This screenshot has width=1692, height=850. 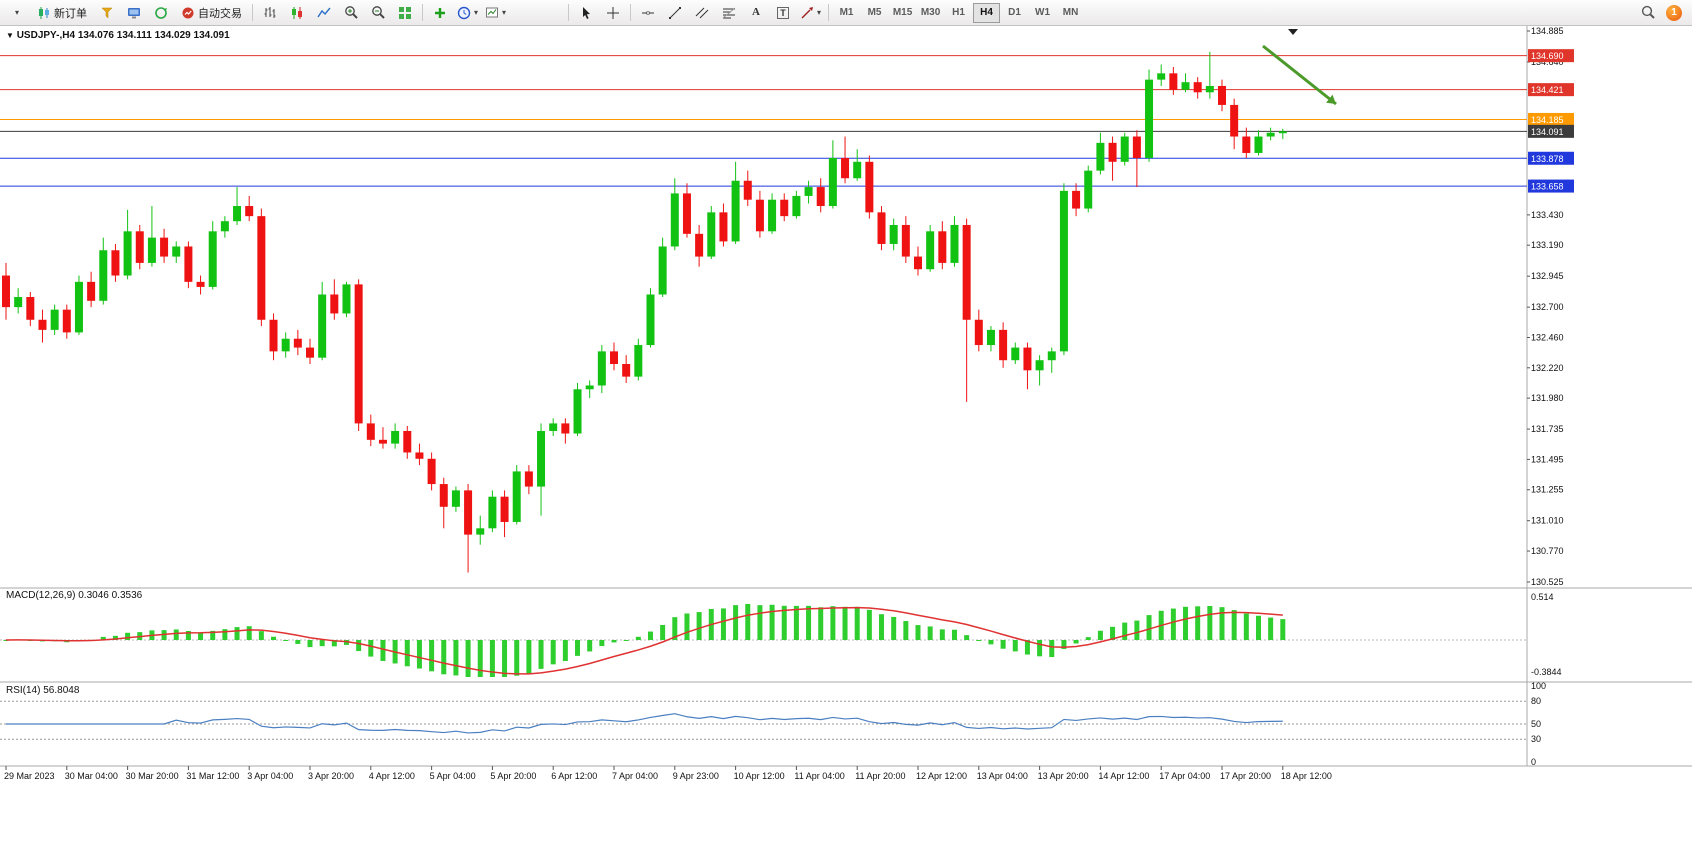 What do you see at coordinates (1299, 75) in the screenshot?
I see `trend-arrow-annotation` at bounding box center [1299, 75].